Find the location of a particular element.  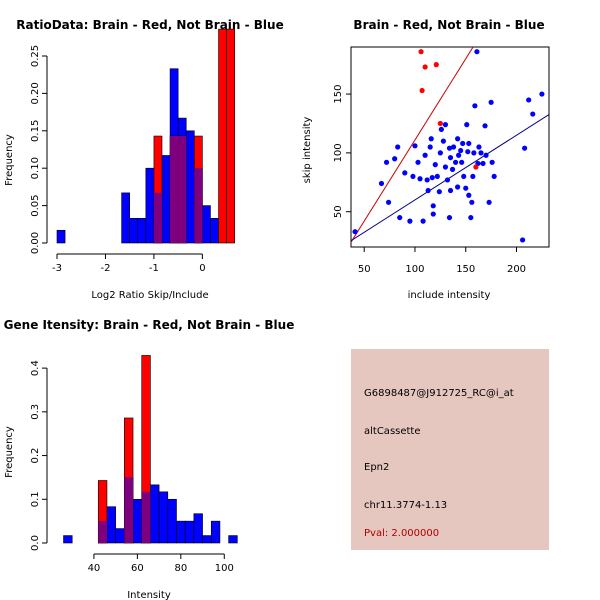

scatter-ylabel: skip intensity is located at coordinates (307, 150).